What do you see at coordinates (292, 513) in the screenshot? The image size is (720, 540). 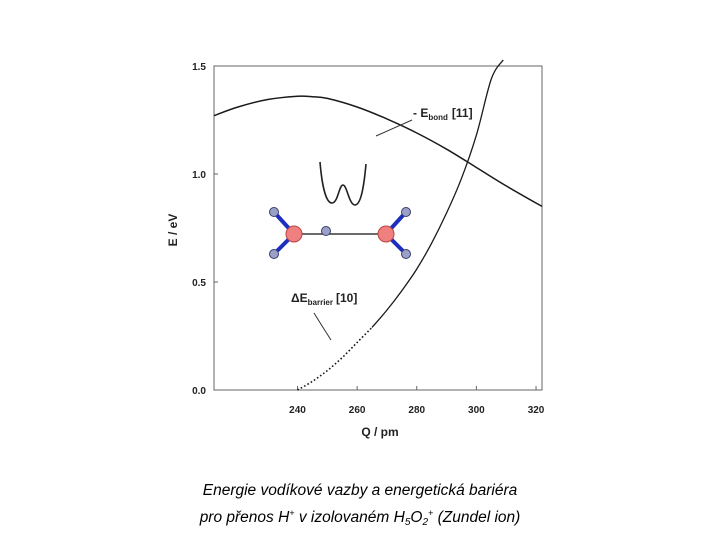 I see `caption-sup-plus-1: +` at bounding box center [292, 513].